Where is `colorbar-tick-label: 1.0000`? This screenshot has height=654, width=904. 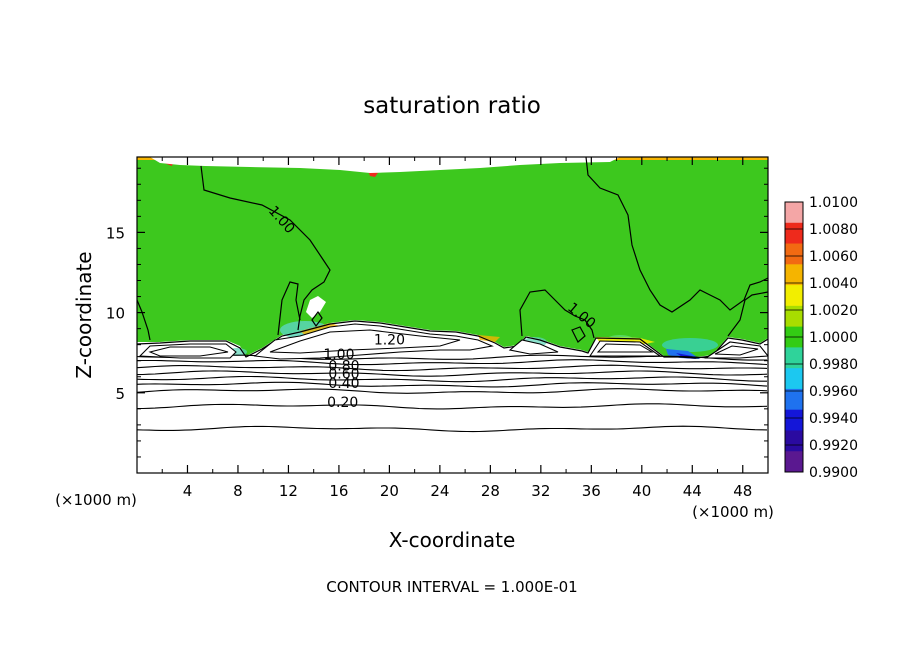
colorbar-tick-label: 1.0000 is located at coordinates (833, 338).